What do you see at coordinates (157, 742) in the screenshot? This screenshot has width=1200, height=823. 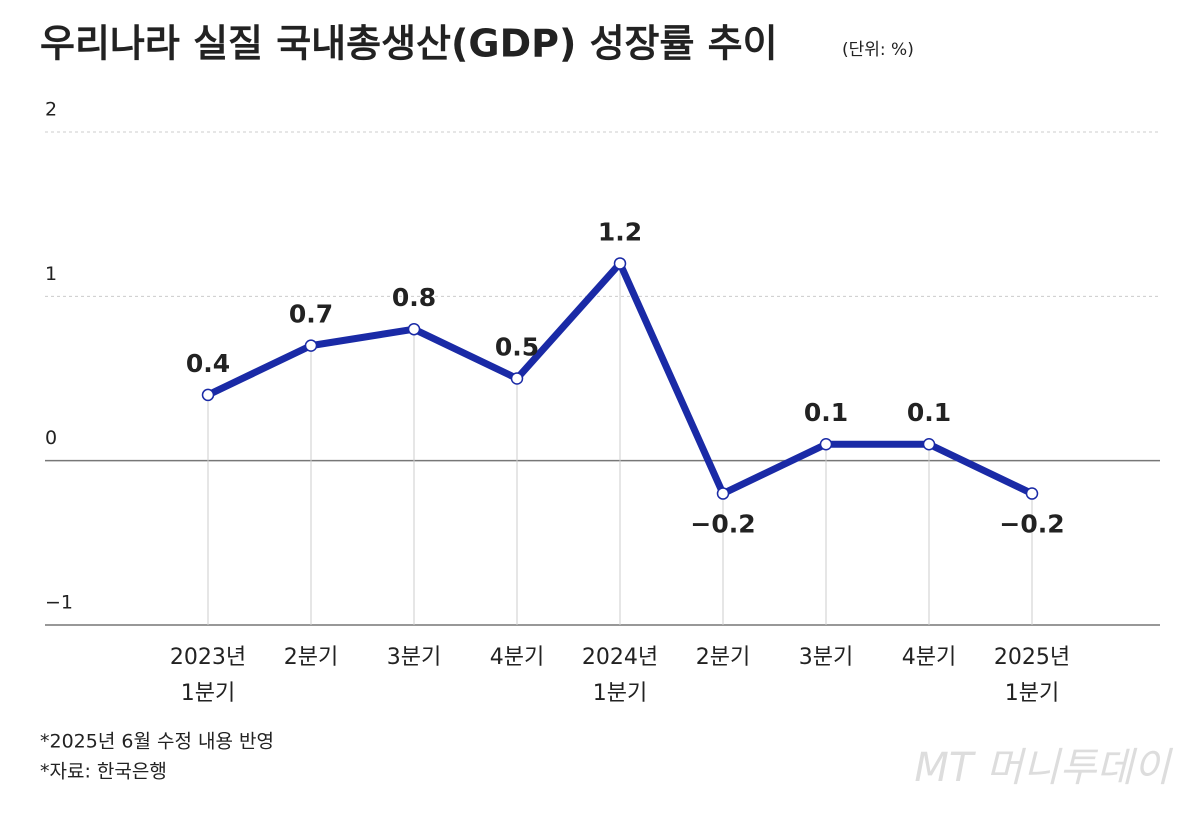 I see `note: *2025년 6월 수정 내용 반영` at bounding box center [157, 742].